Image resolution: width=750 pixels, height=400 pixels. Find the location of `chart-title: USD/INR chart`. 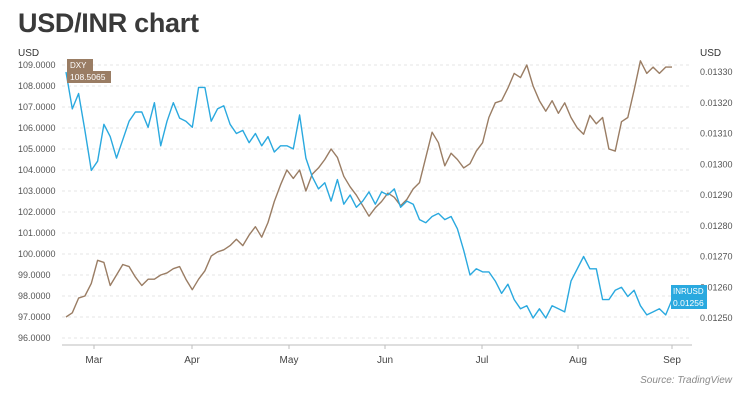

chart-title: USD/INR chart is located at coordinates (108, 23).